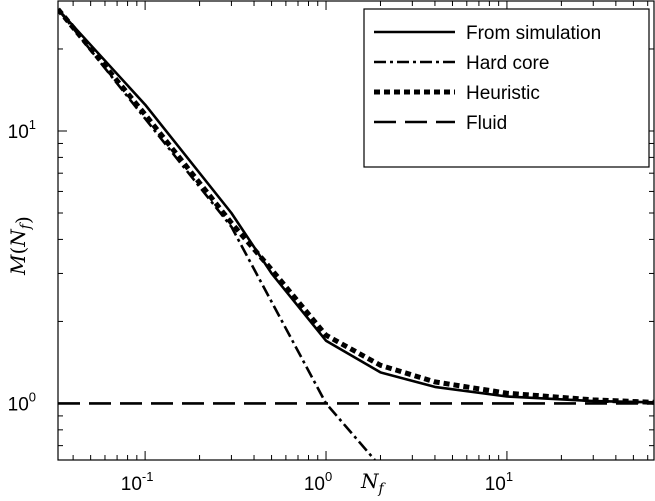 This screenshot has width=655, height=501. What do you see at coordinates (499, 482) in the screenshot?
I see `x-tick-label: 10¹` at bounding box center [499, 482].